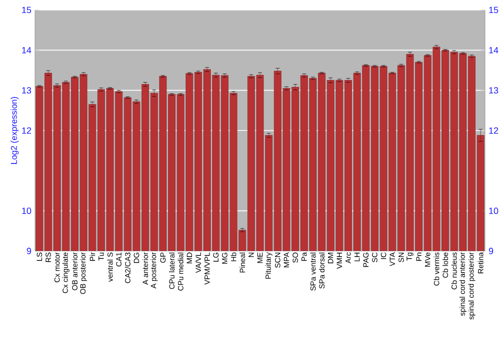 The width and height of the screenshot is (500, 350). I want to click on y-tick-label: 10, so click(27, 211).